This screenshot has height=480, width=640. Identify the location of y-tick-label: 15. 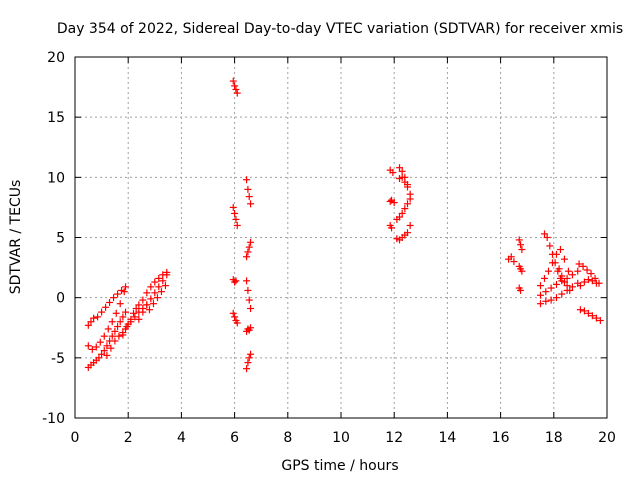
(56, 118).